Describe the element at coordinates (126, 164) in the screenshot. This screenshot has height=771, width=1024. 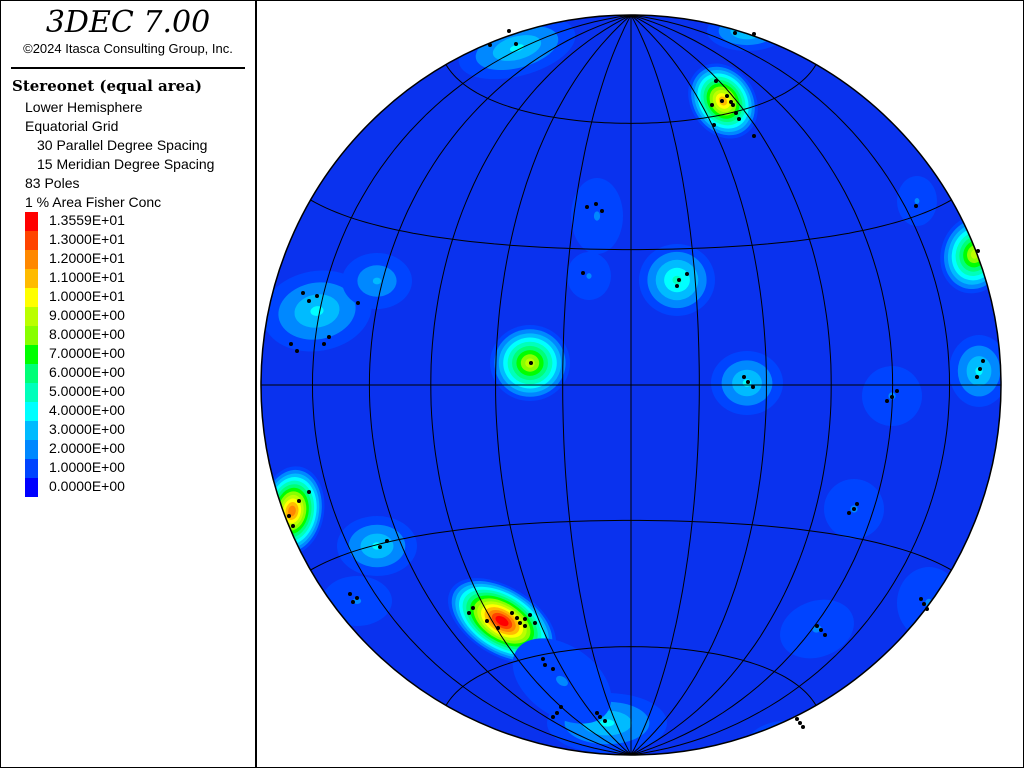
I see `meridian-spacing-label: 15 Meridian Degree Spacing` at that location.